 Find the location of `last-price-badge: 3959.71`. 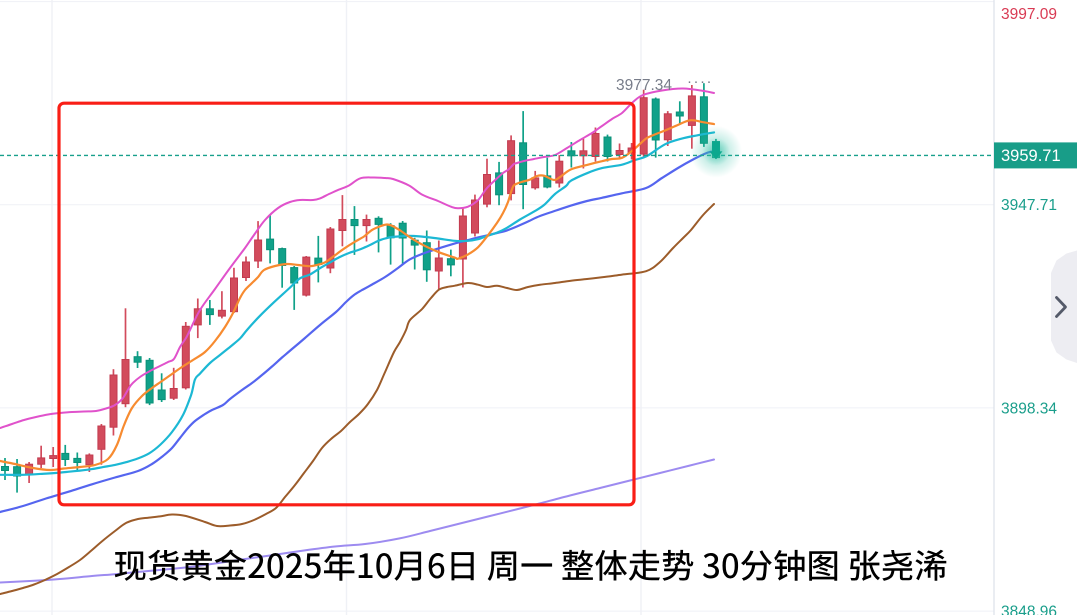

last-price-badge: 3959.71 is located at coordinates (1035, 155).